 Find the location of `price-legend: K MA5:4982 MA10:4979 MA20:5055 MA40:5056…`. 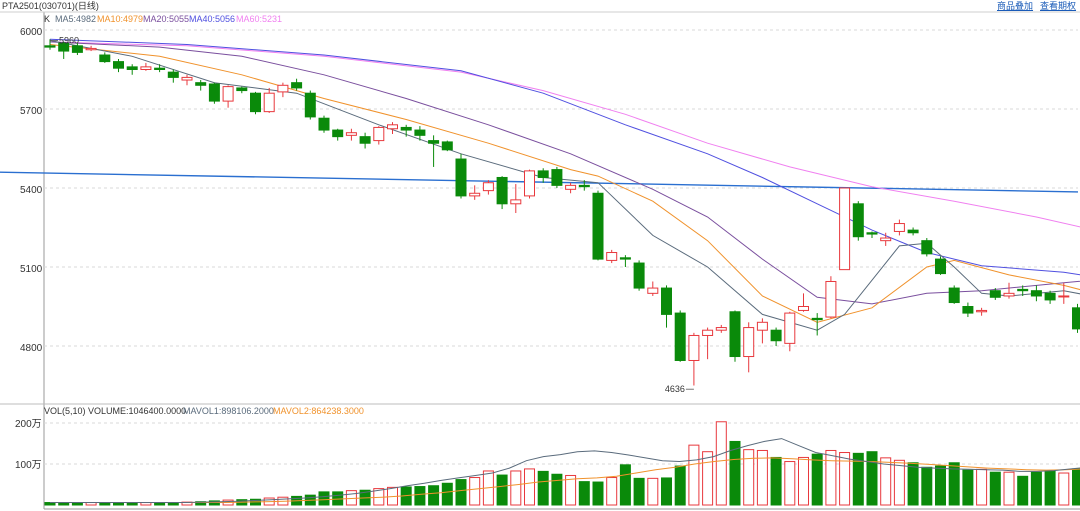

price-legend: K MA5:4982 MA10:4979 MA20:5055 MA40:5056… is located at coordinates (163, 19).